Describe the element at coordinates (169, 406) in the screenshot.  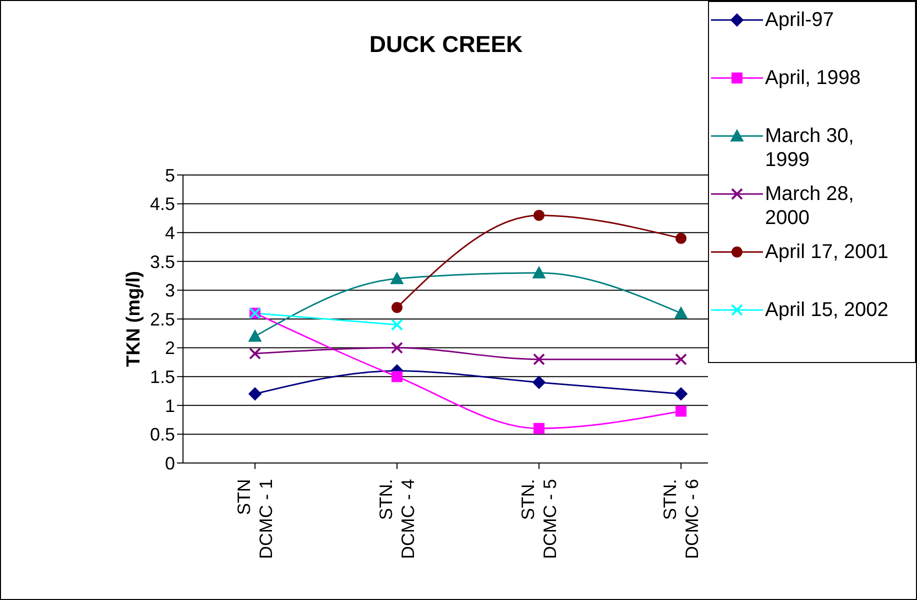
I see `y-tick-label: 1` at that location.